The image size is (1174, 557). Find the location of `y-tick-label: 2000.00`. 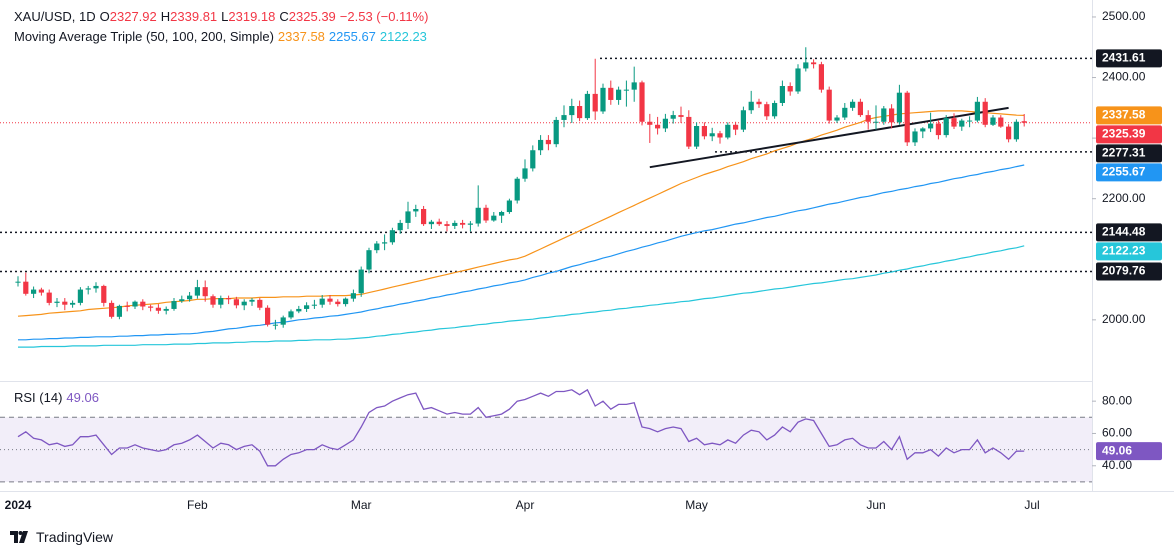

y-tick-label: 2000.00 is located at coordinates (1124, 319).